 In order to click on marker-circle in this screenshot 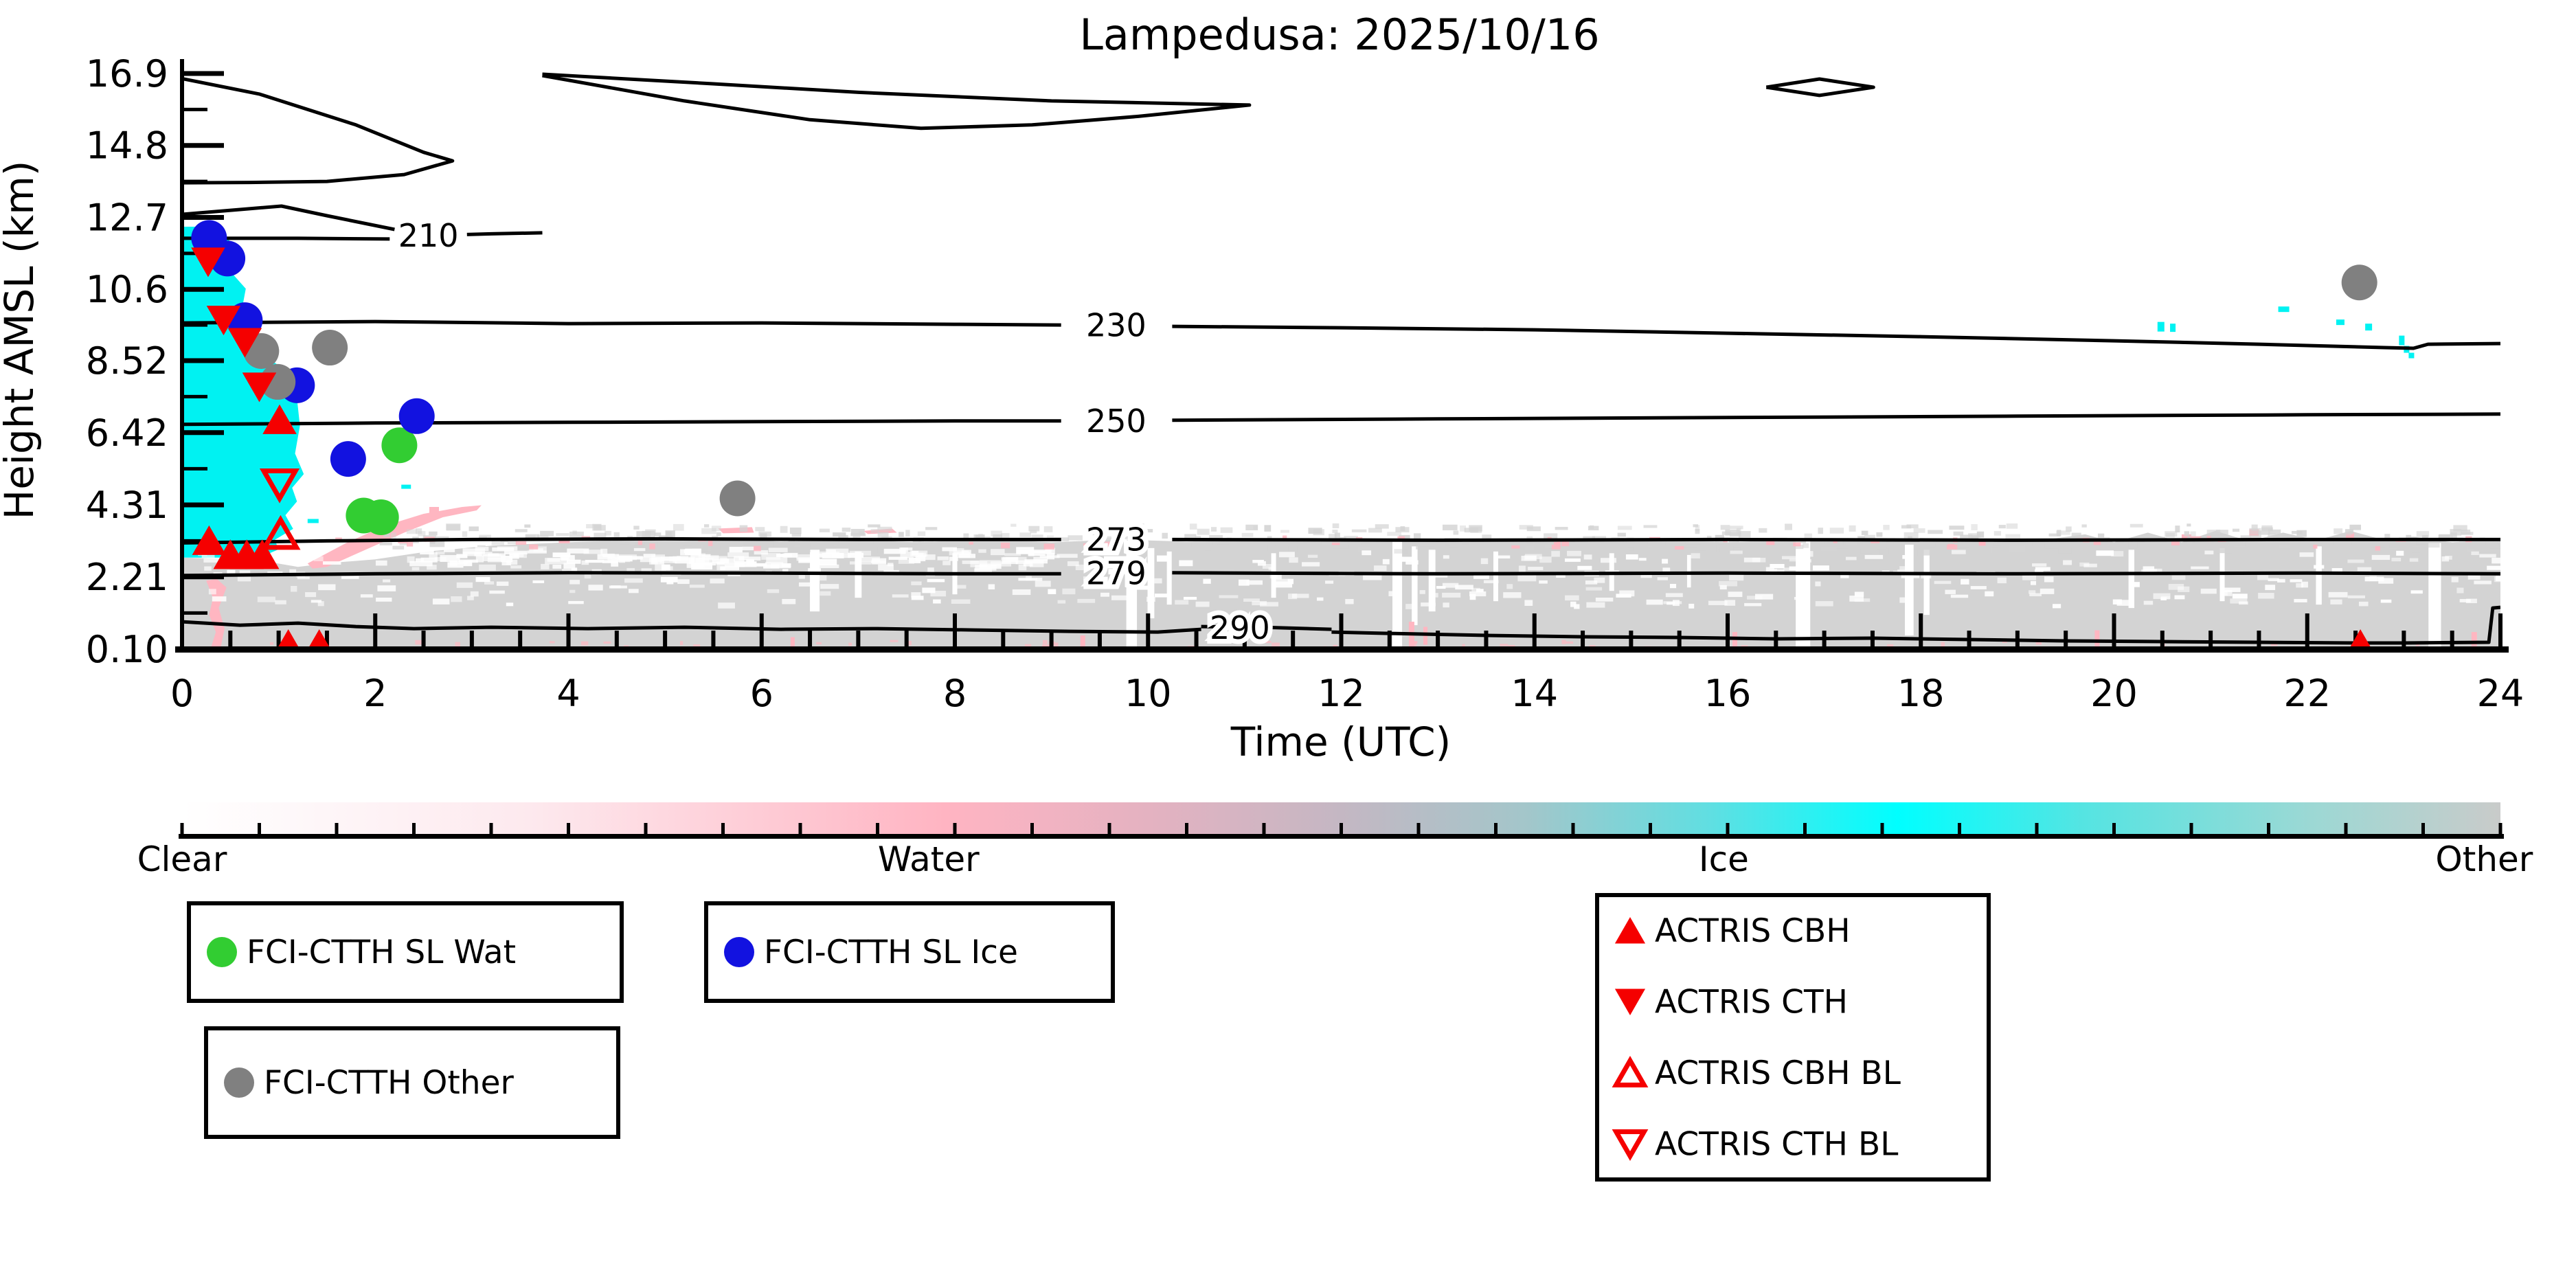, I will do `click(381, 517)`.